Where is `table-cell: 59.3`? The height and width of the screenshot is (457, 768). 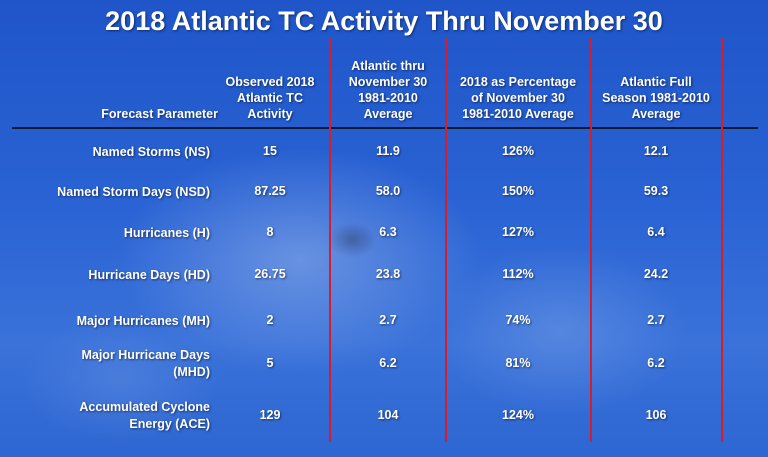
table-cell: 59.3 is located at coordinates (656, 191).